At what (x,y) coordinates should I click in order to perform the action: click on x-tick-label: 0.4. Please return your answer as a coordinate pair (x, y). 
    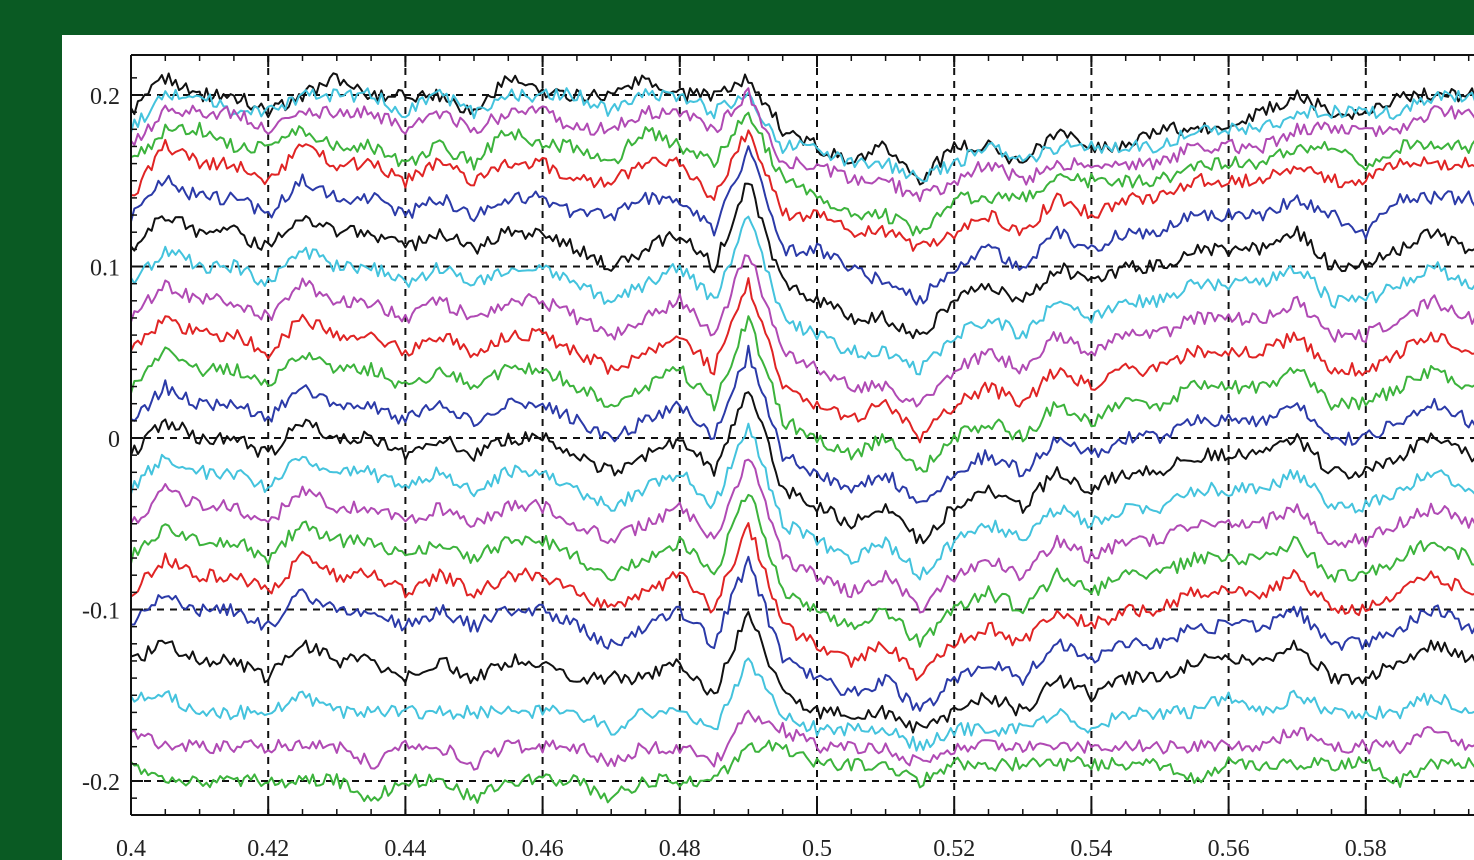
    Looking at the image, I should click on (131, 848).